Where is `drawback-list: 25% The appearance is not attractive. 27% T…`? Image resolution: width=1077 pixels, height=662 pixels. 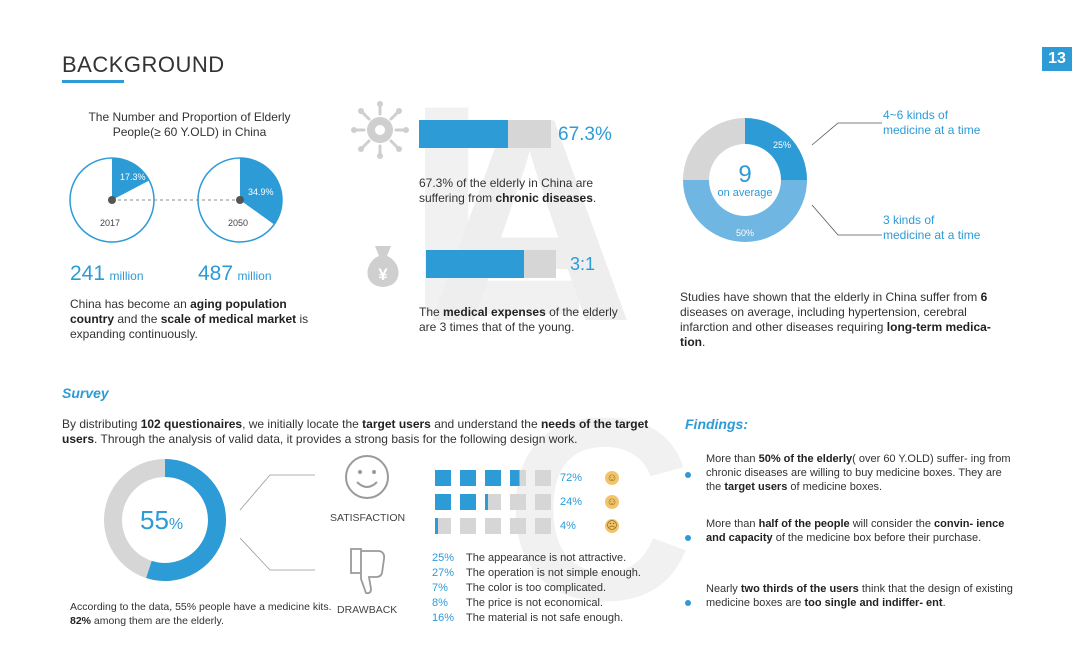
drawback-list: 25% The appearance is not attractive. 27% T… is located at coordinates (536, 588).